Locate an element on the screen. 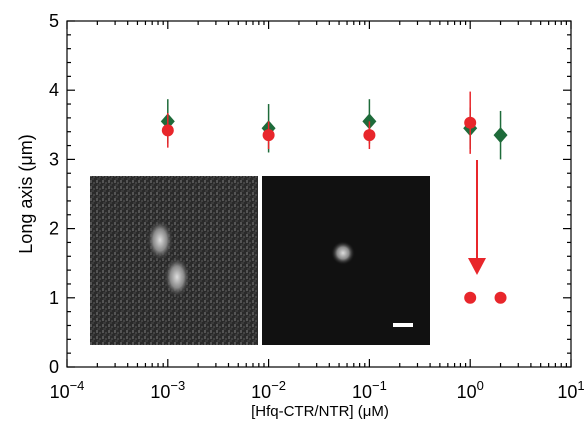 Image resolution: width=587 pixels, height=427 pixels. x-axis-label: [Hfq-CTR/NTR] (μM) is located at coordinates (320, 411).